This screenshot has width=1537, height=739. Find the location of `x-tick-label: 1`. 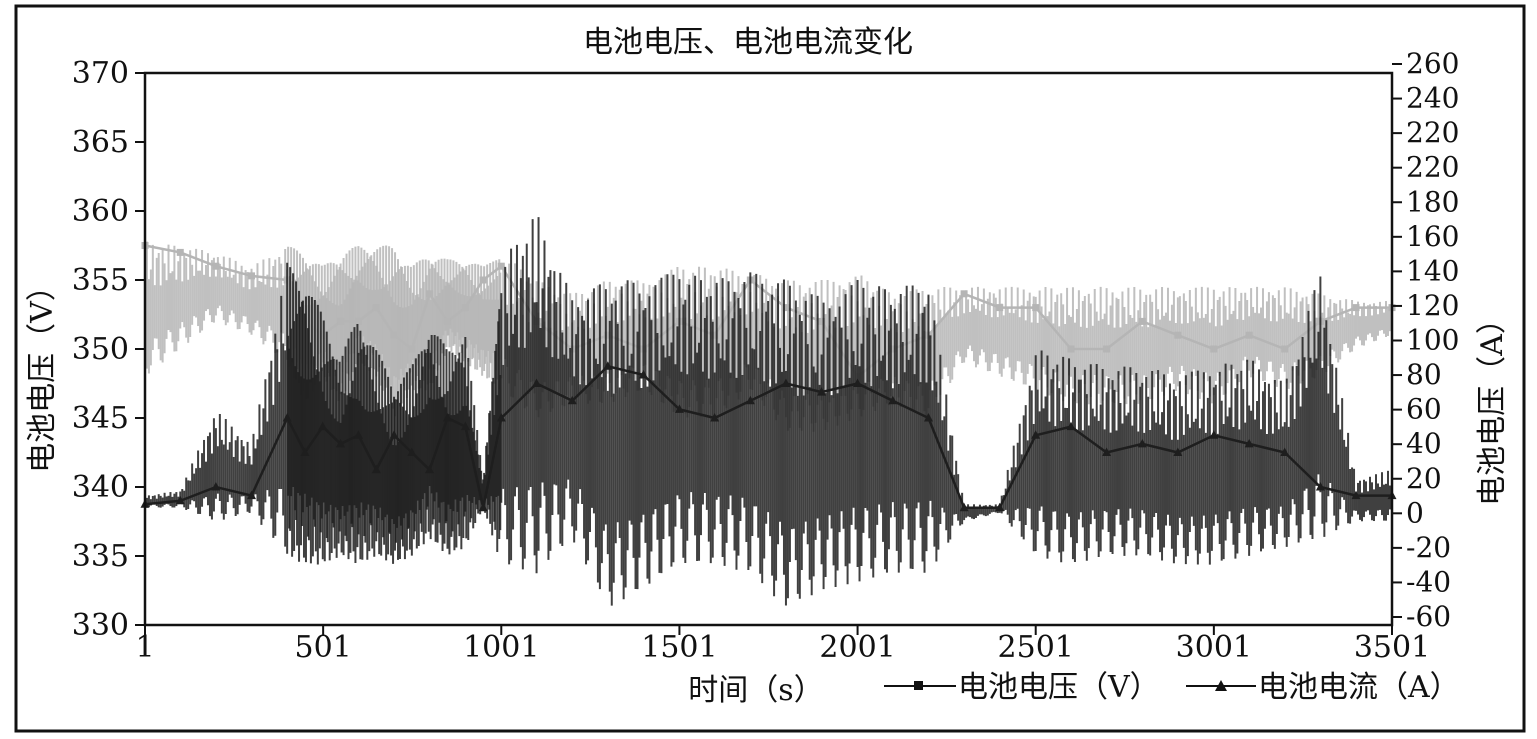

x-tick-label: 1 is located at coordinates (144, 647).